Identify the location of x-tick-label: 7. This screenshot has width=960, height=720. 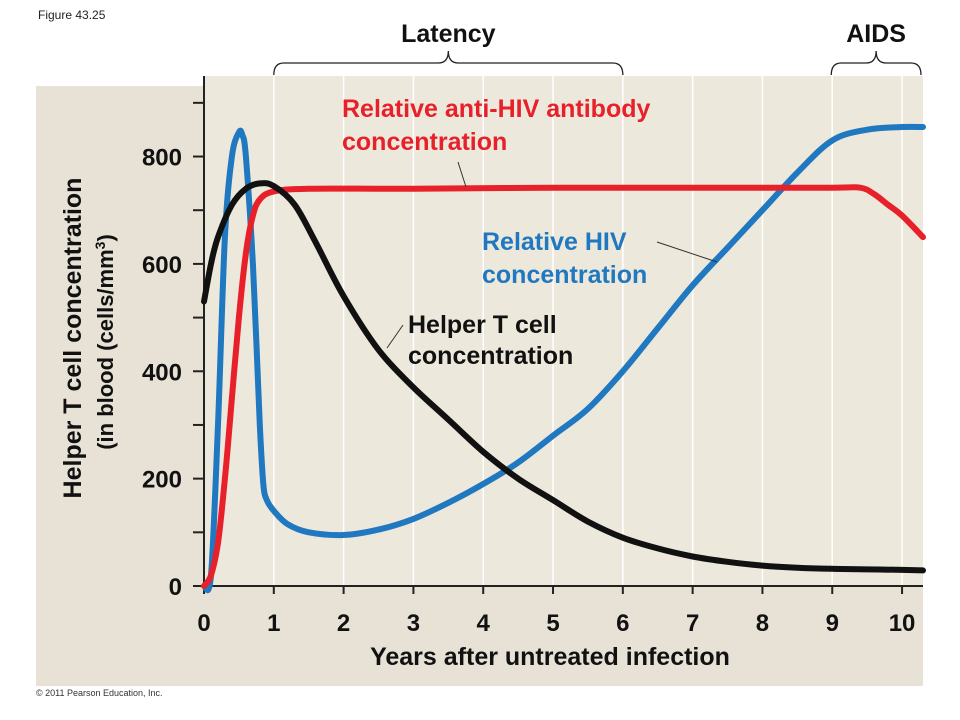
(692, 623).